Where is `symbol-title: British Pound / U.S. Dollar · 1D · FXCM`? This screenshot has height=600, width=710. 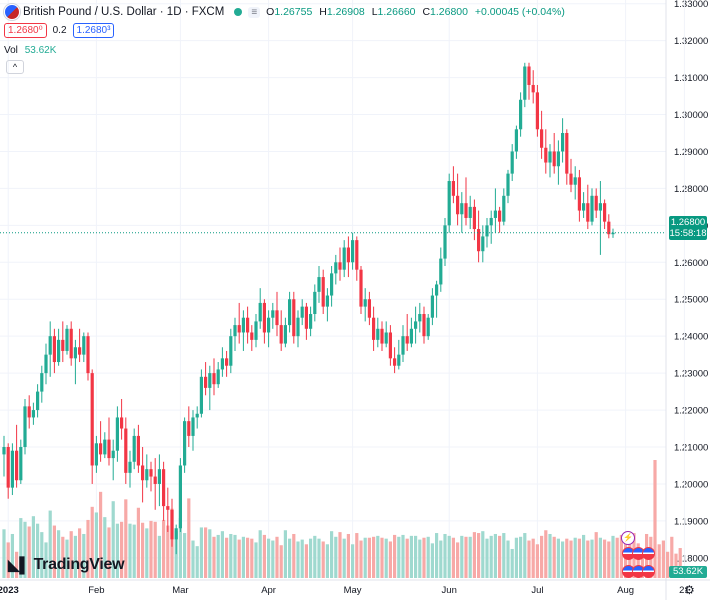 symbol-title: British Pound / U.S. Dollar · 1D · FXCM is located at coordinates (124, 12).